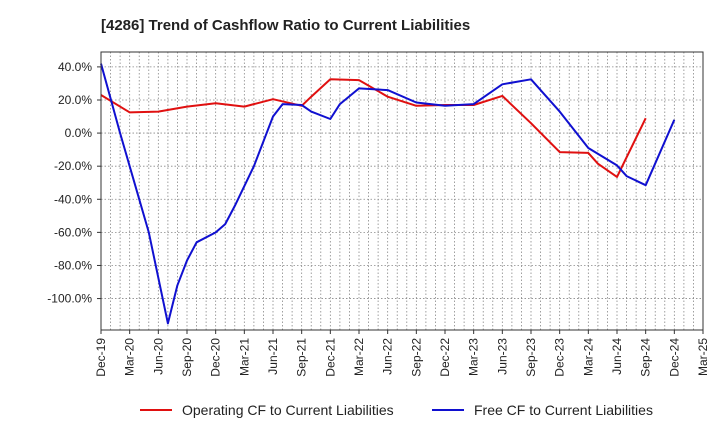  I want to click on x-tick-label: Sep-24, so click(646, 357).